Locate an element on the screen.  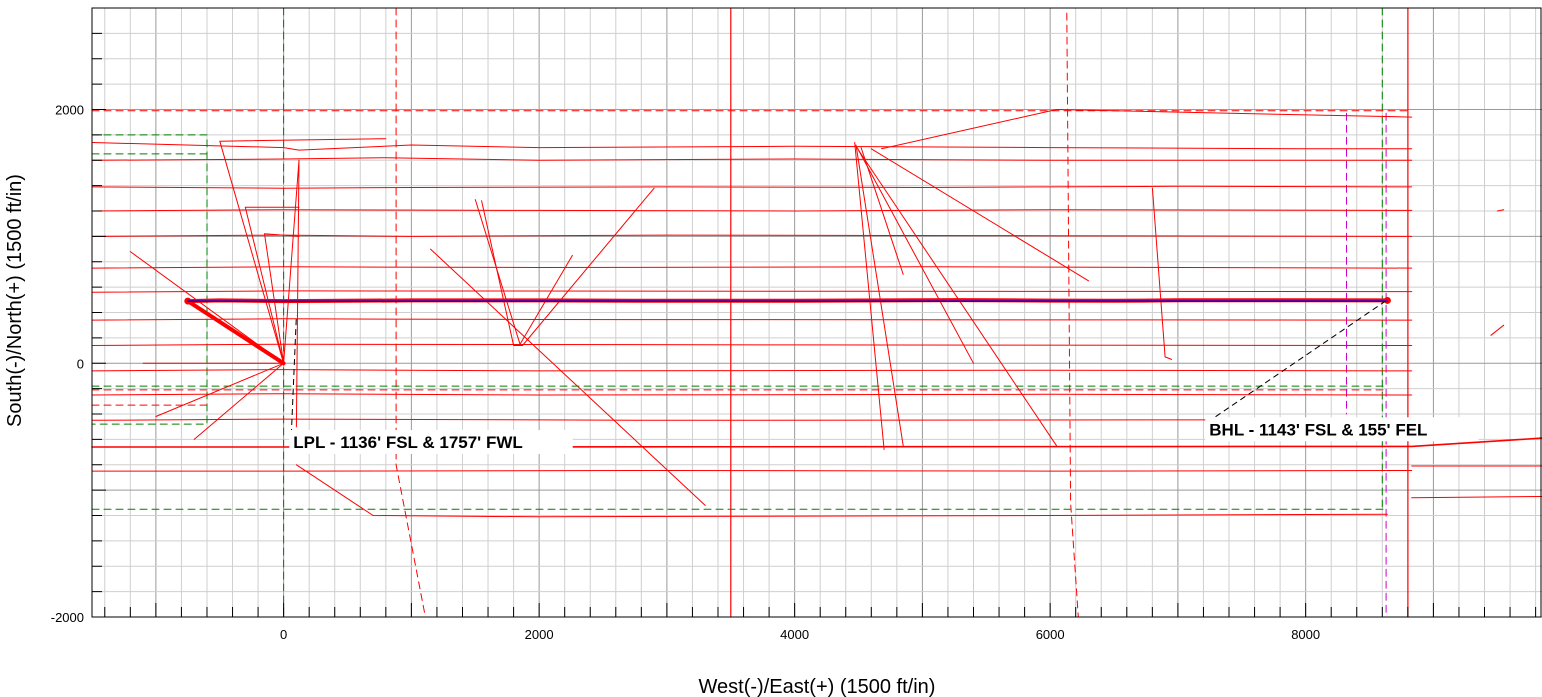
y-tick-label: 2000 is located at coordinates (69, 110).